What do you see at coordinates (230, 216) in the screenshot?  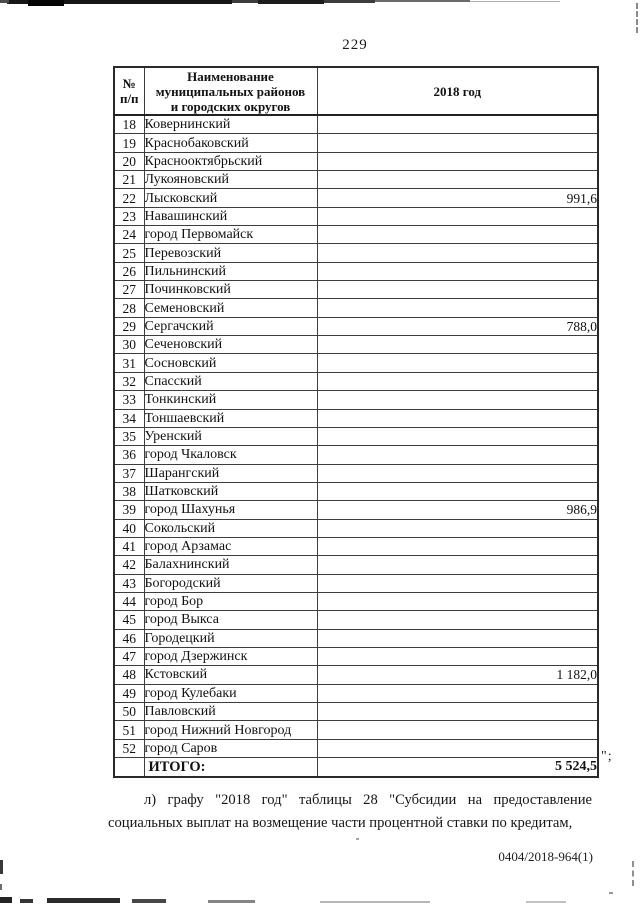 I see `cell-name: Навашинский` at bounding box center [230, 216].